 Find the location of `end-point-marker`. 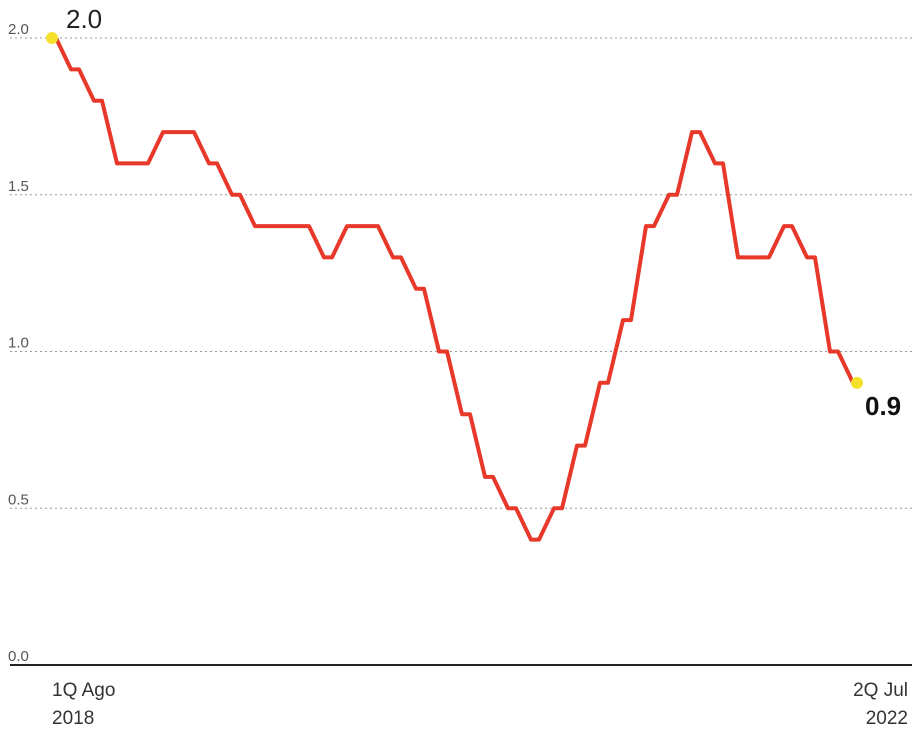

end-point-marker is located at coordinates (857, 382).